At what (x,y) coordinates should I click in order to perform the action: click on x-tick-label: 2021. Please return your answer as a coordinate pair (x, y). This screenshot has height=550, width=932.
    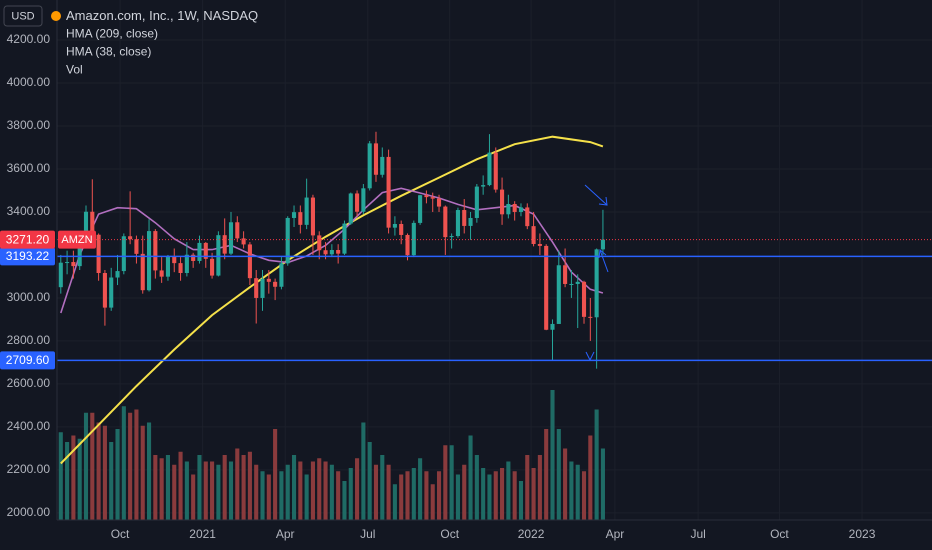
    Looking at the image, I should click on (202, 534).